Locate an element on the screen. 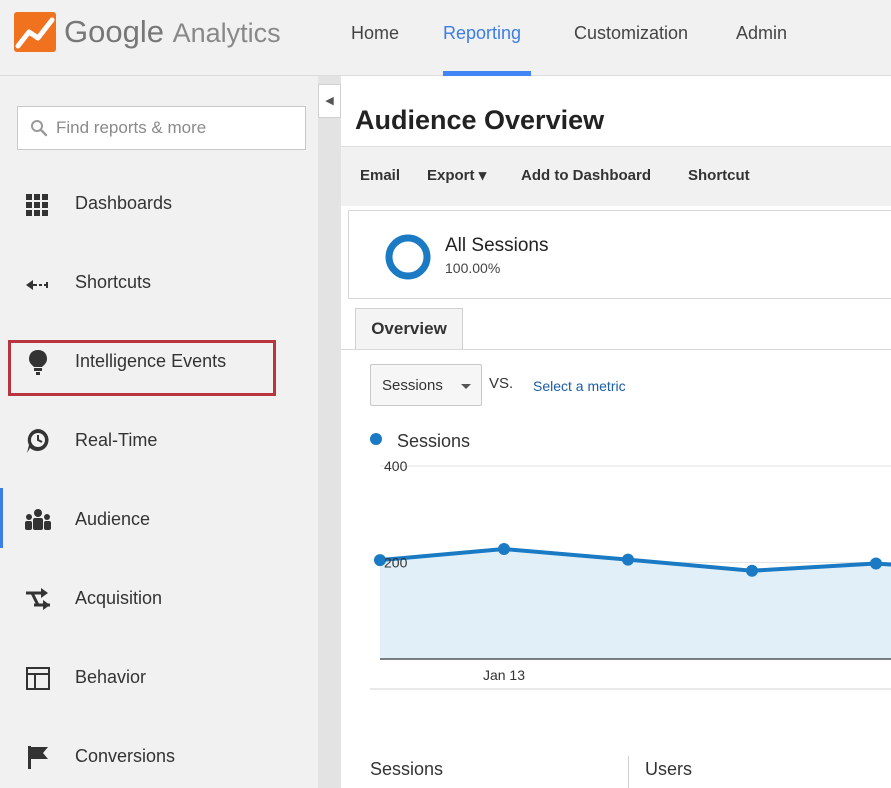 The width and height of the screenshot is (891, 788). collapse-sidebar-button: ◀ is located at coordinates (329, 101).